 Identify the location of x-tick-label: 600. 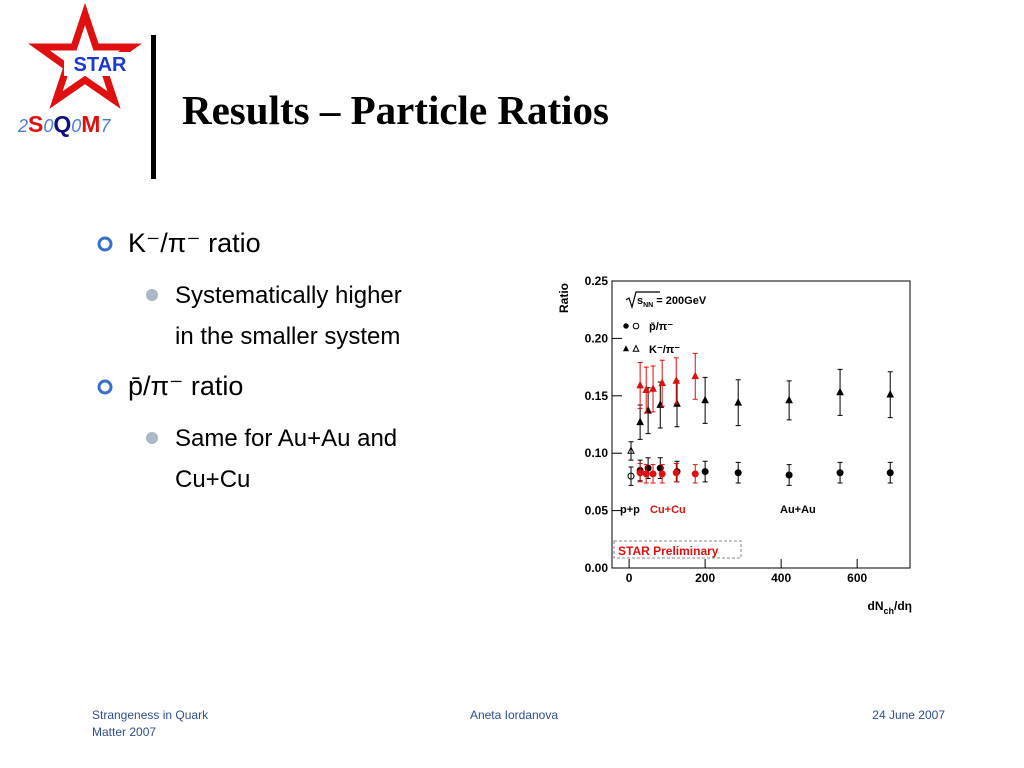
(857, 578).